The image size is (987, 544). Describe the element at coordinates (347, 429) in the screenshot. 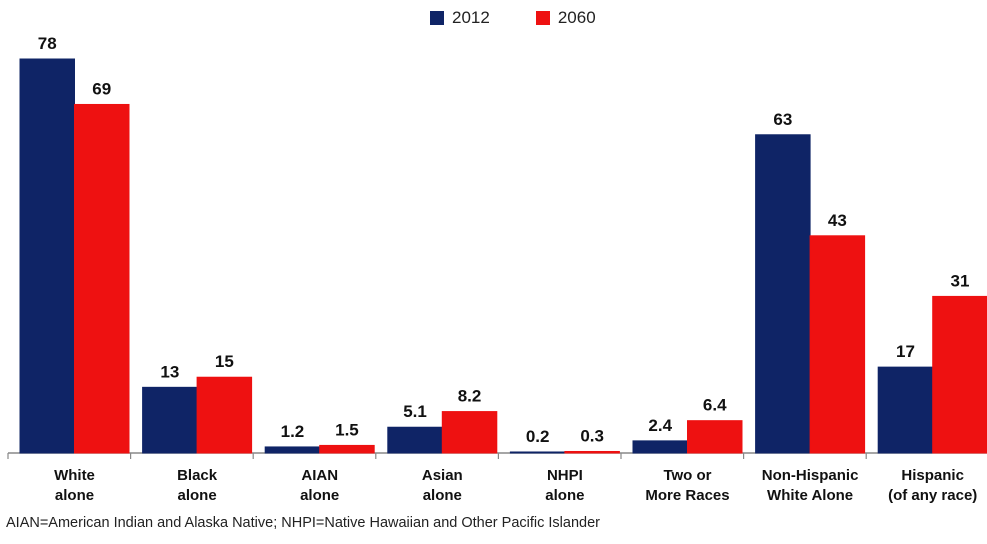

I see `data-label-2060-2: 1.5` at that location.